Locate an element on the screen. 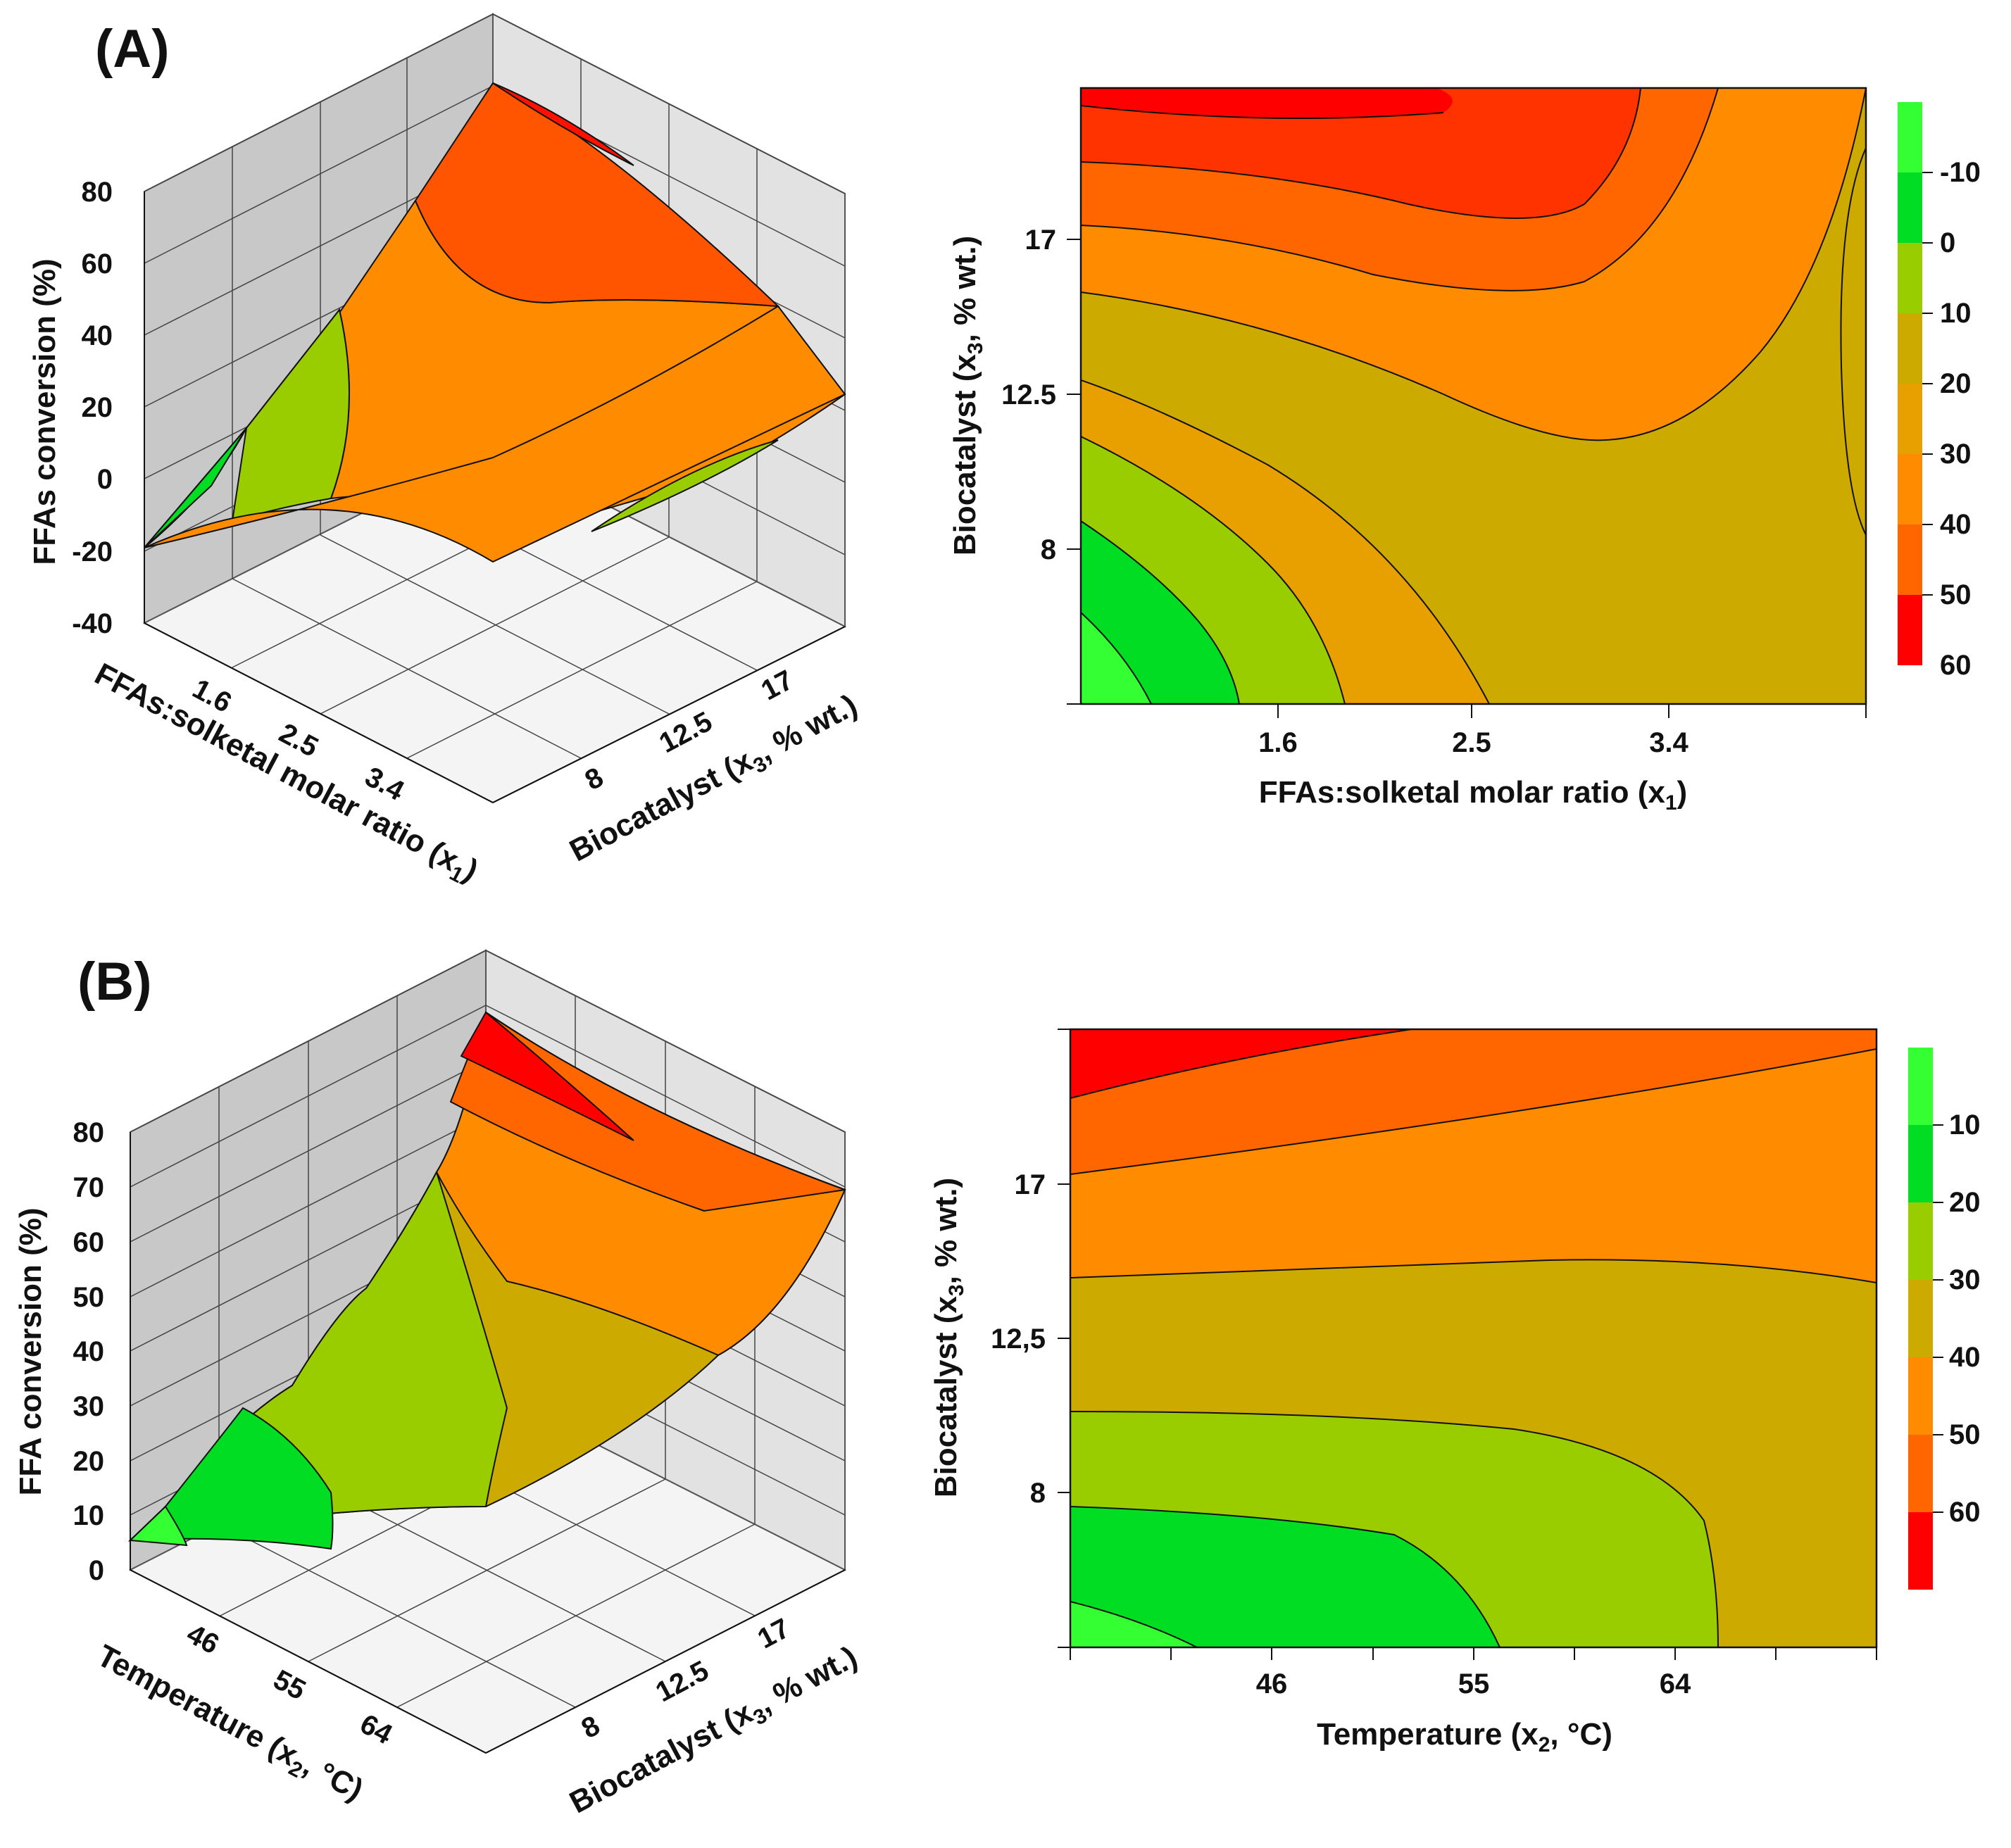 The image size is (2011, 1848). ac-ytick-125: 12.5 is located at coordinates (1028, 394).